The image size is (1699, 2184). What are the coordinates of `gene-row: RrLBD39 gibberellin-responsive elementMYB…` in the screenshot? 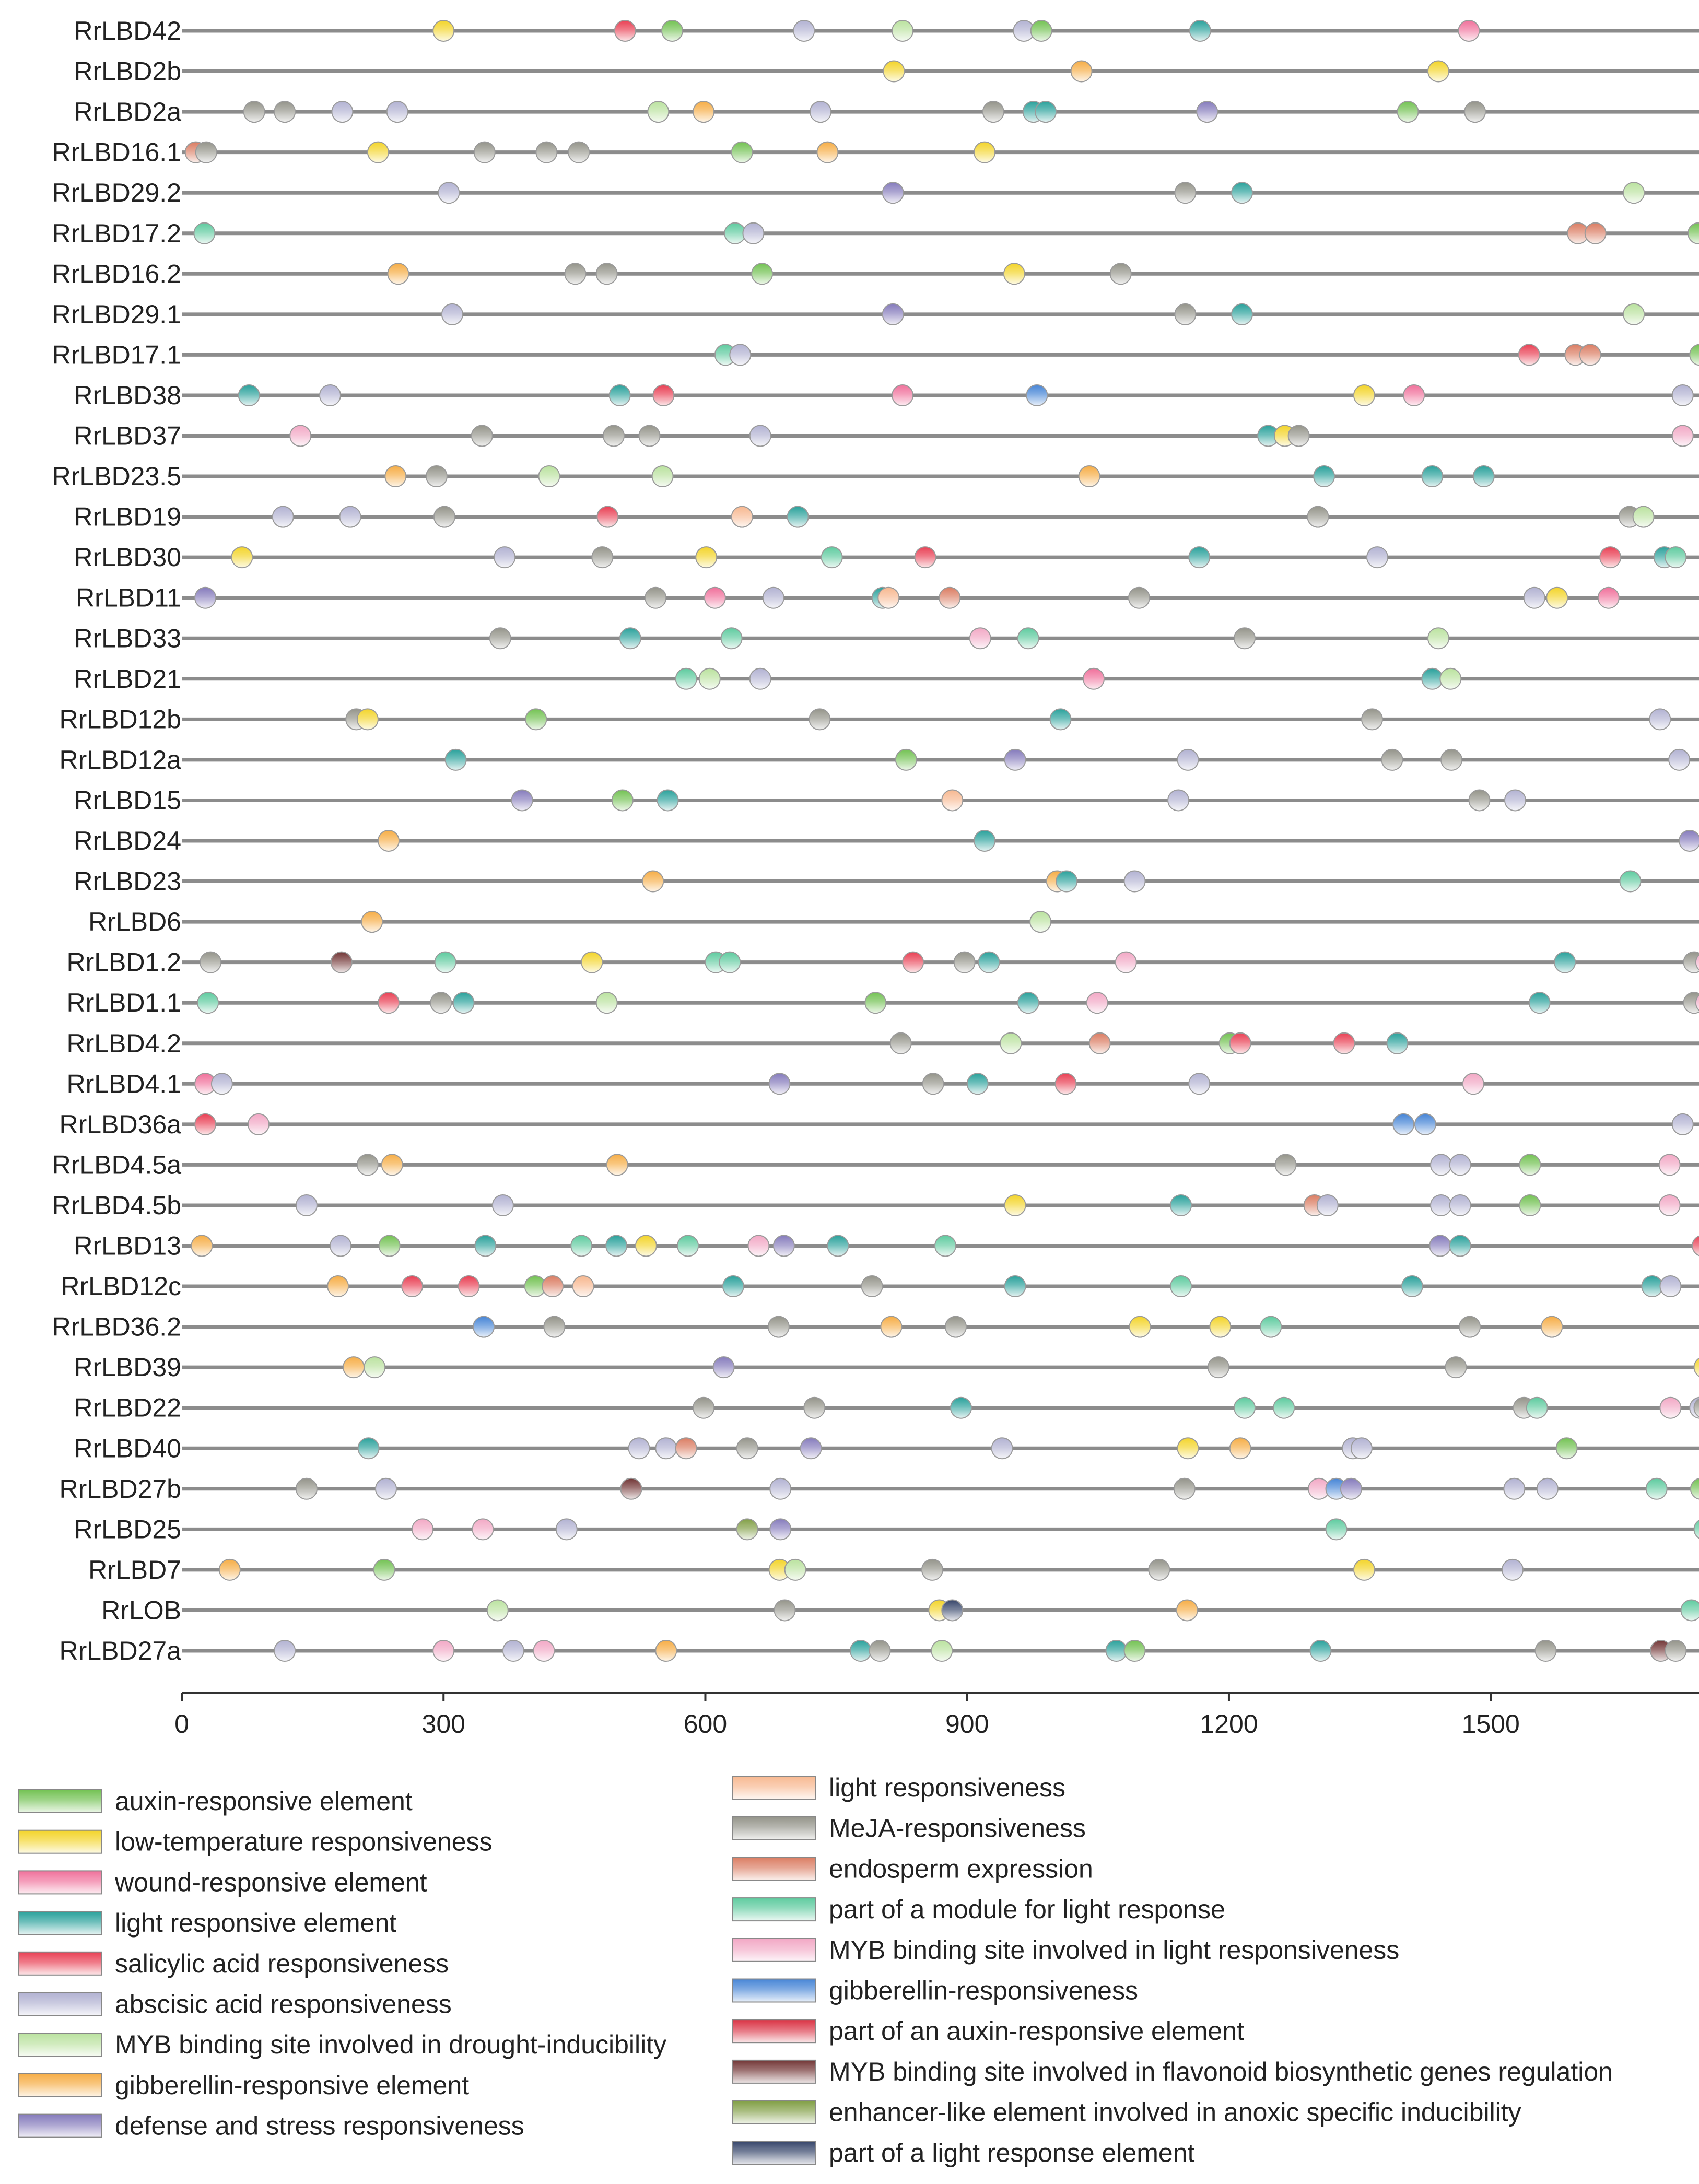 It's located at (887, 1367).